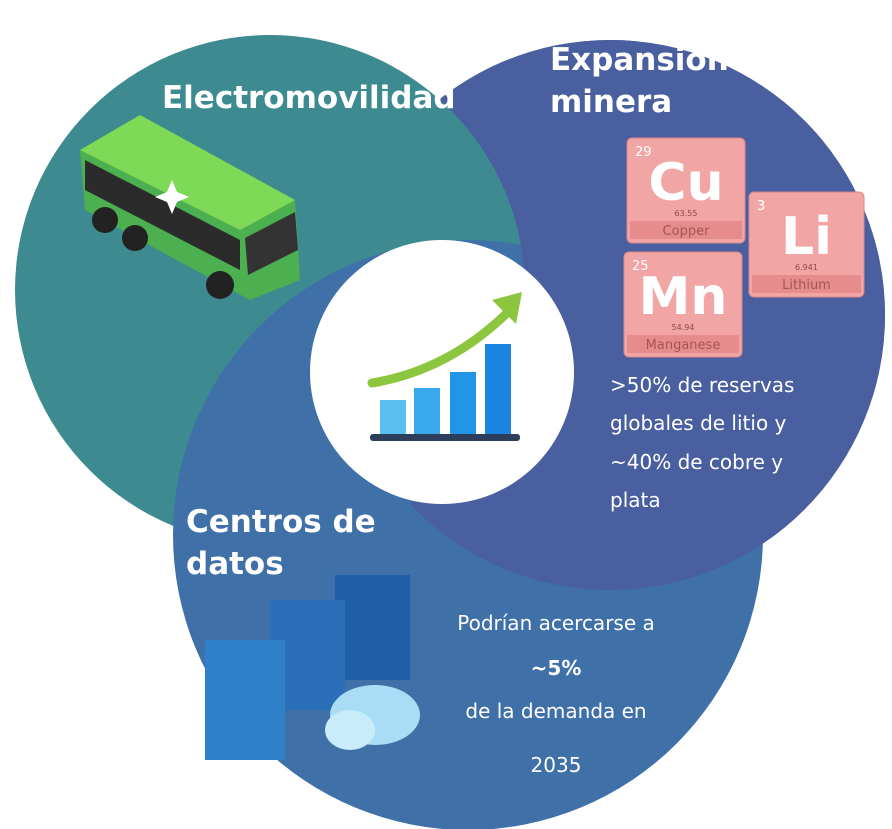 The width and height of the screenshot is (892, 829). Describe the element at coordinates (685, 183) in the screenshot. I see `element-symbol: Cu` at that location.